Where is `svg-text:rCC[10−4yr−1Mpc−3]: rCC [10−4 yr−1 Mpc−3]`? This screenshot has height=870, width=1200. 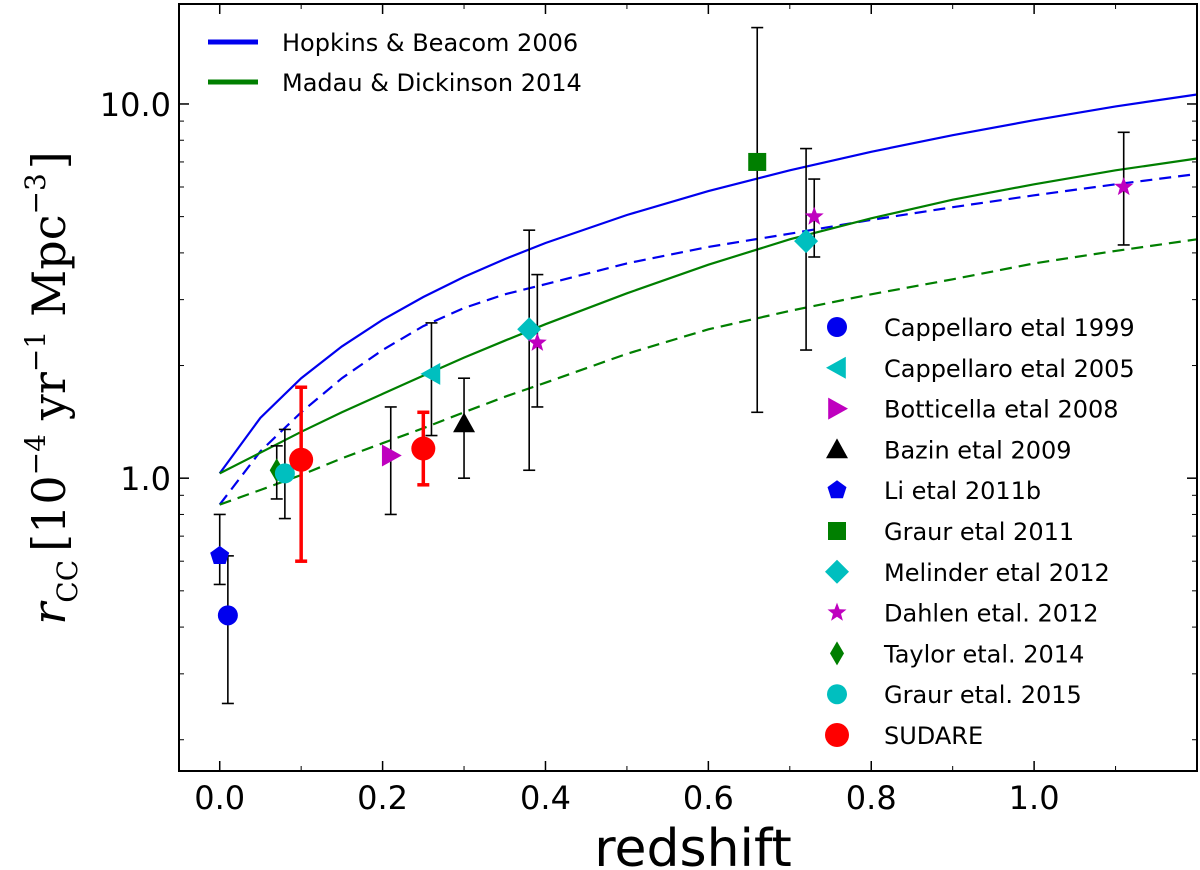 svg-text:rCC[10−4yr−1Mpc−3]: rCC [10−4 yr−1 Mpc−3] is located at coordinates (51, 387).